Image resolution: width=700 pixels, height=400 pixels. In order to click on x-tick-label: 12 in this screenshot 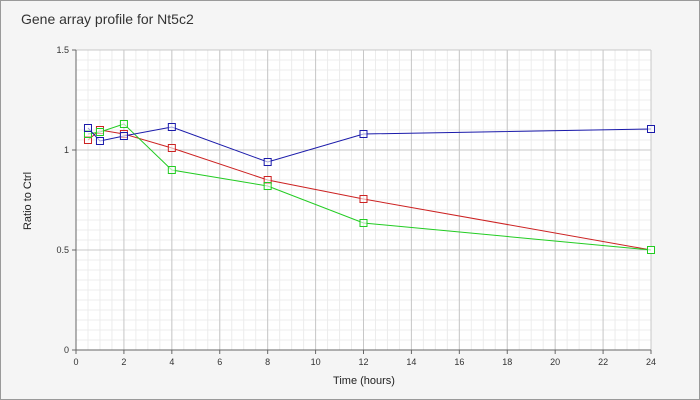, I will do `click(363, 362)`.